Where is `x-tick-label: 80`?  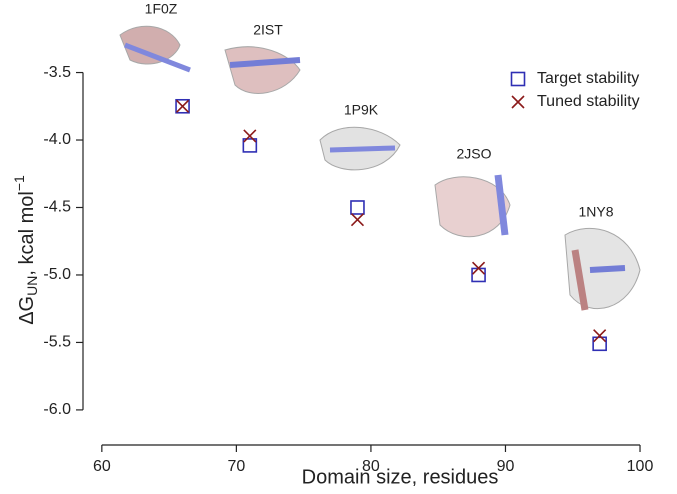
x-tick-label: 80 is located at coordinates (371, 466).